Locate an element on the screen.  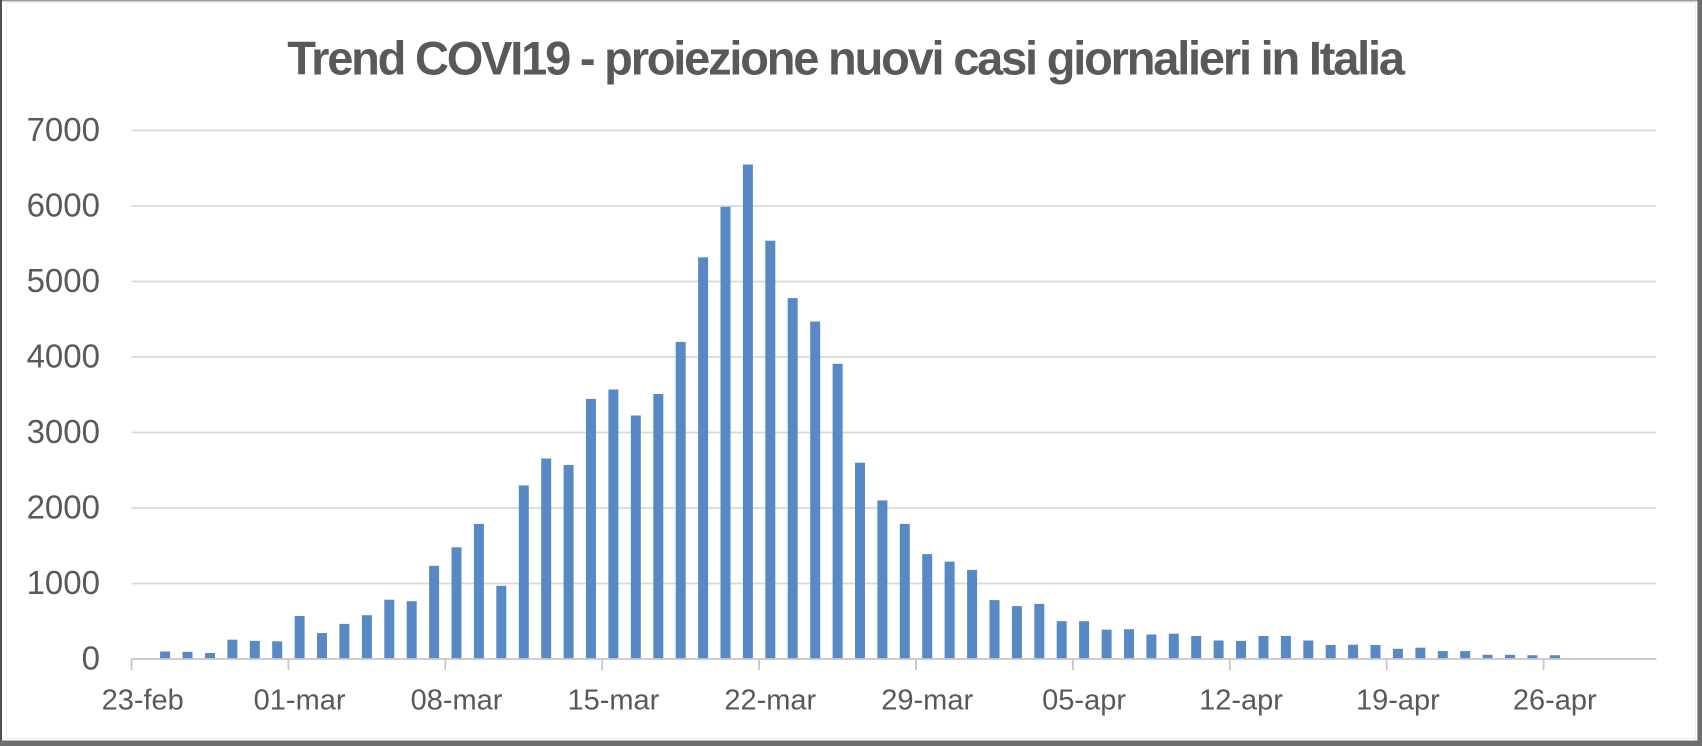
svg-text: 5000 is located at coordinates (63, 280).